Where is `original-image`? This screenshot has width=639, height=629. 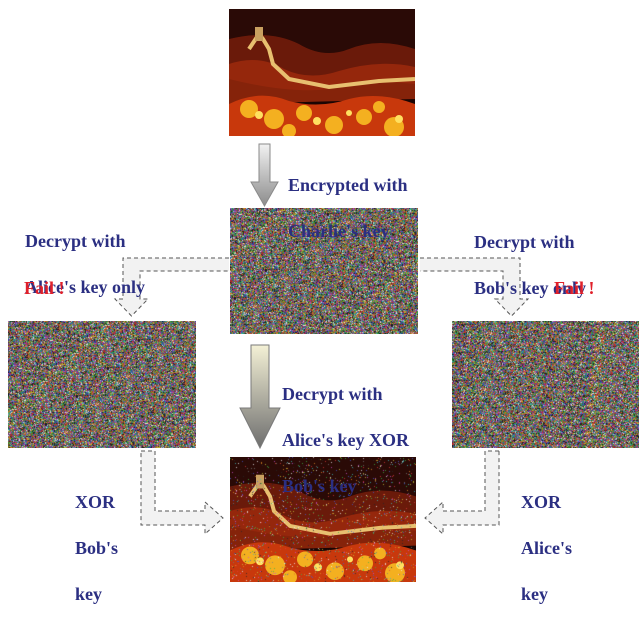 original-image is located at coordinates (322, 72).